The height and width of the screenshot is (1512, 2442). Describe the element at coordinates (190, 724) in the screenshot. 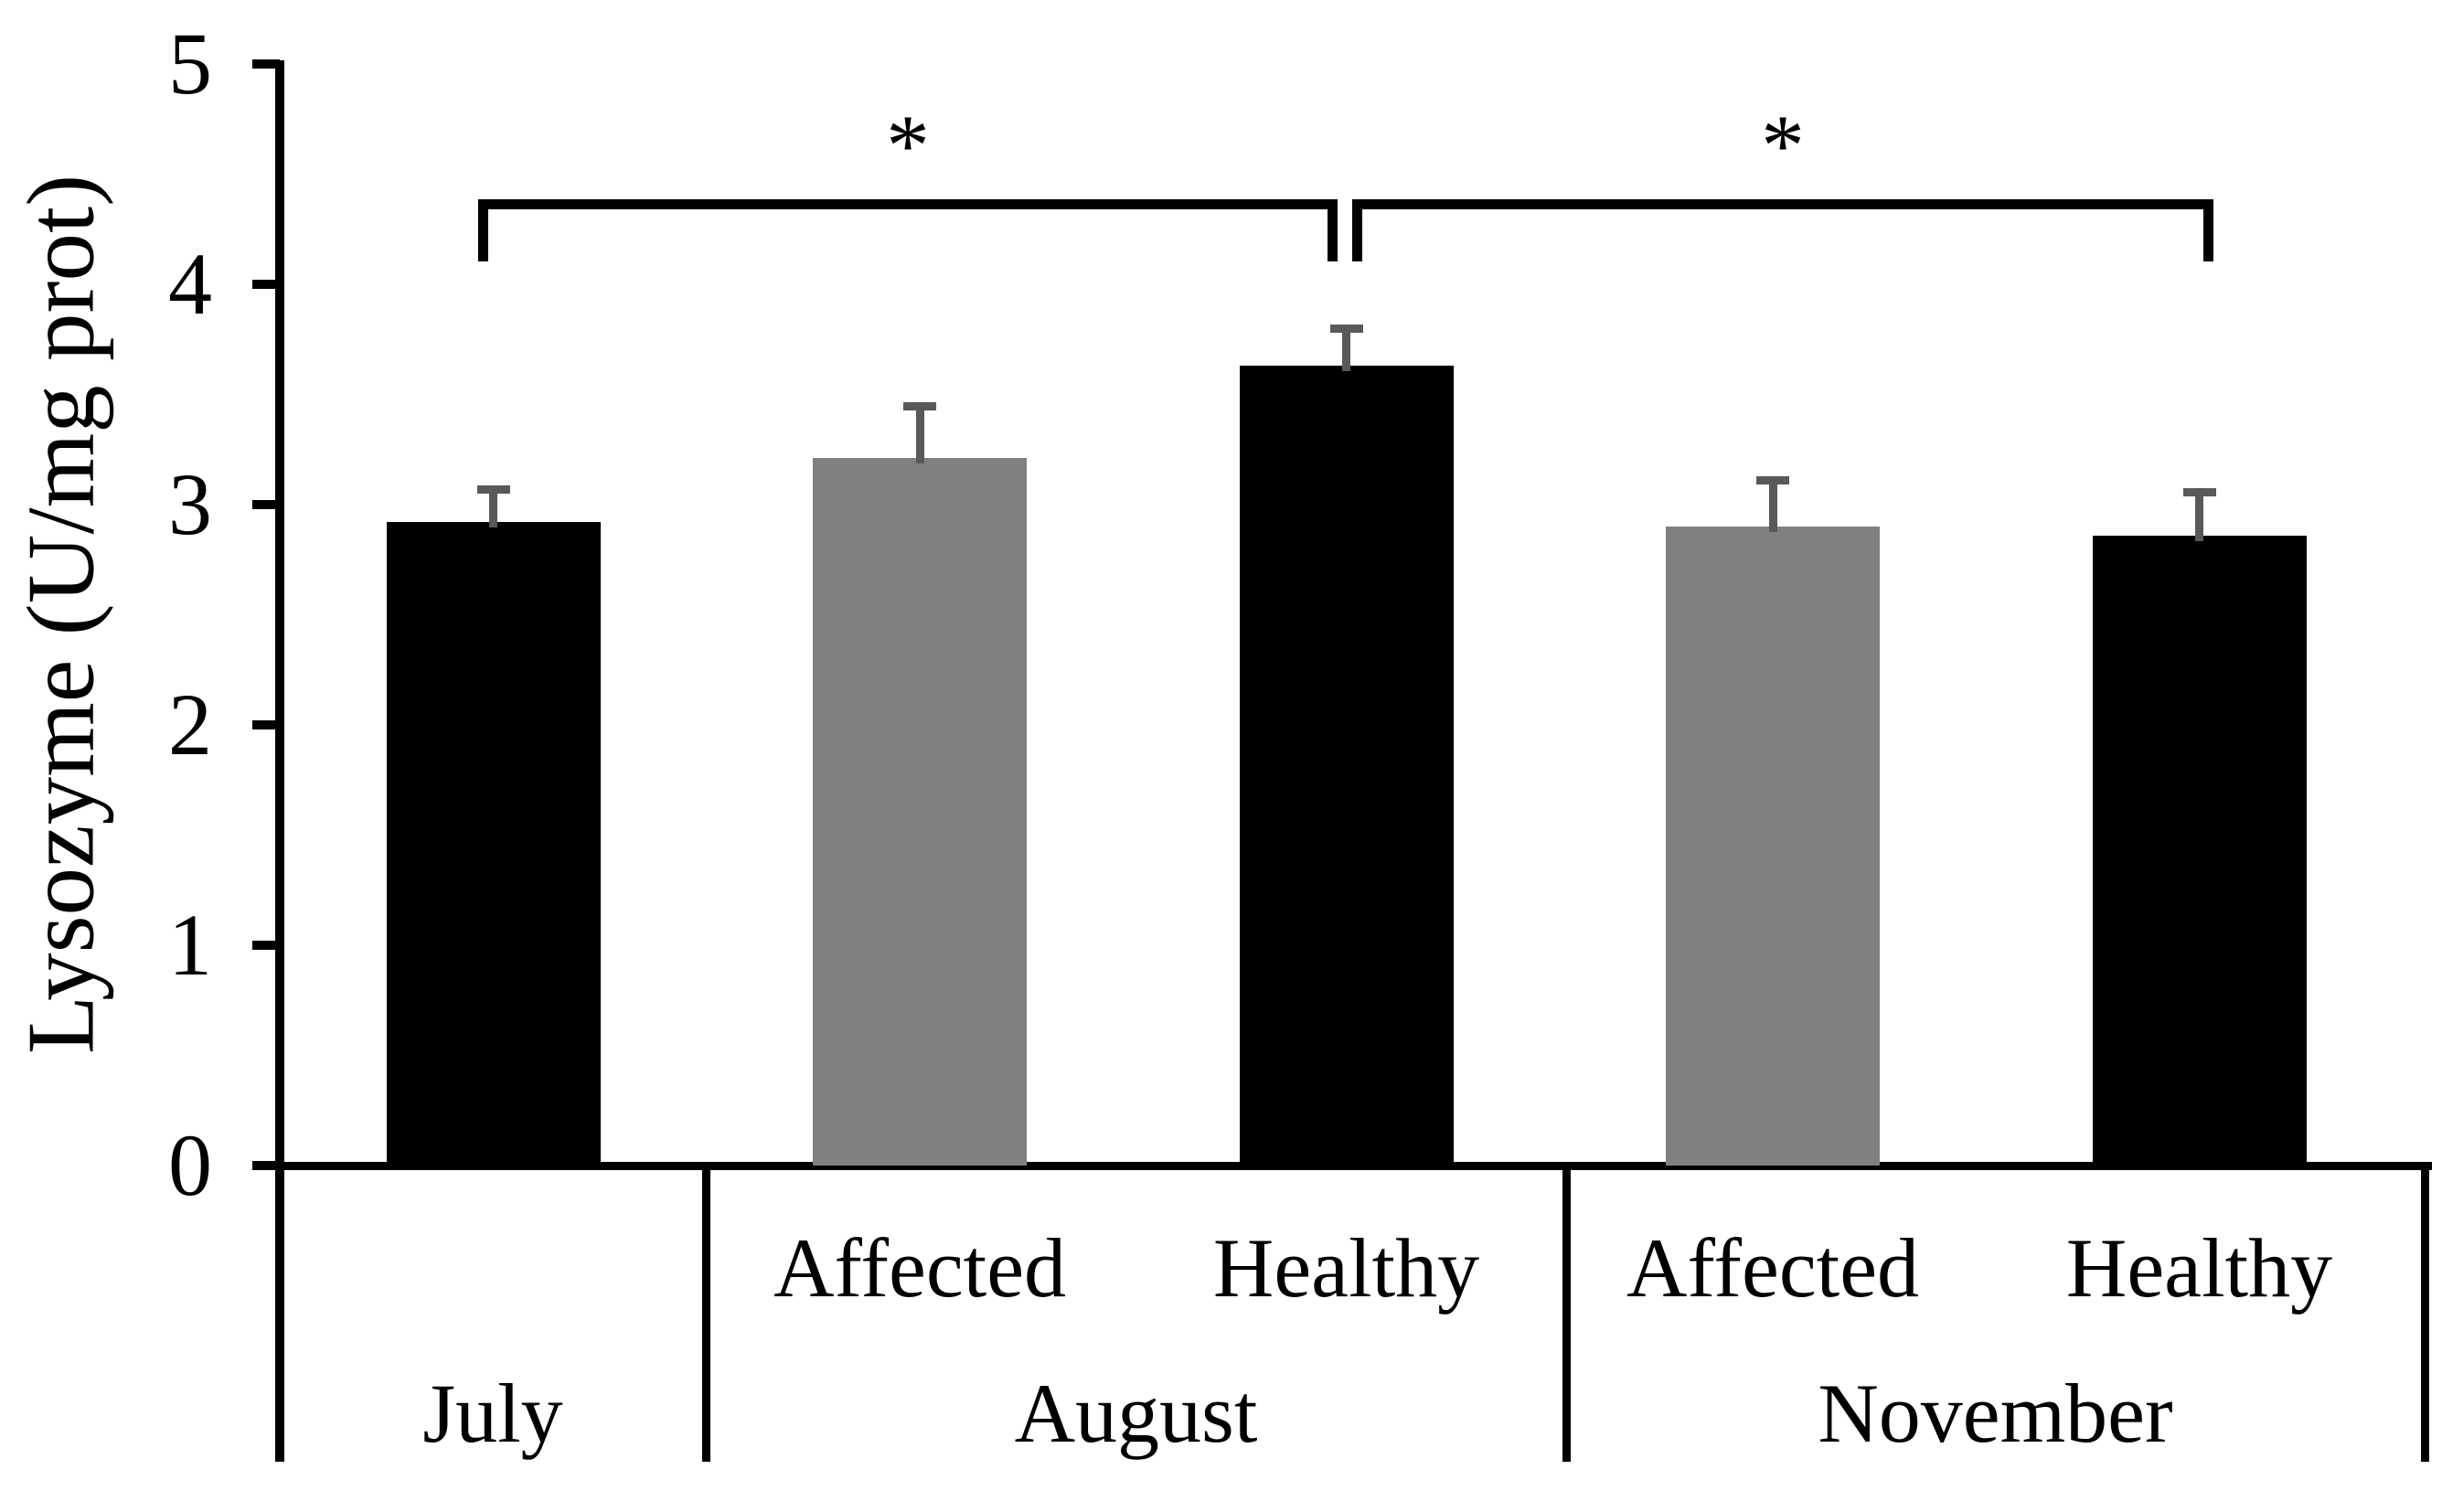

I see `y-axis-tick-label: 2` at that location.